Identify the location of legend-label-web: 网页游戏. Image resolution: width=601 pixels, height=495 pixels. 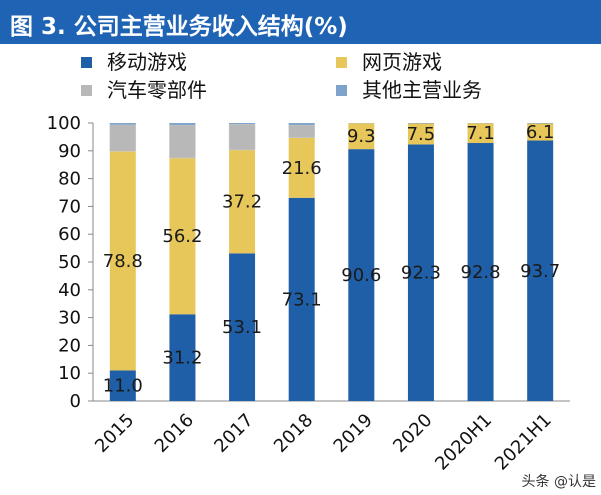
(402, 62).